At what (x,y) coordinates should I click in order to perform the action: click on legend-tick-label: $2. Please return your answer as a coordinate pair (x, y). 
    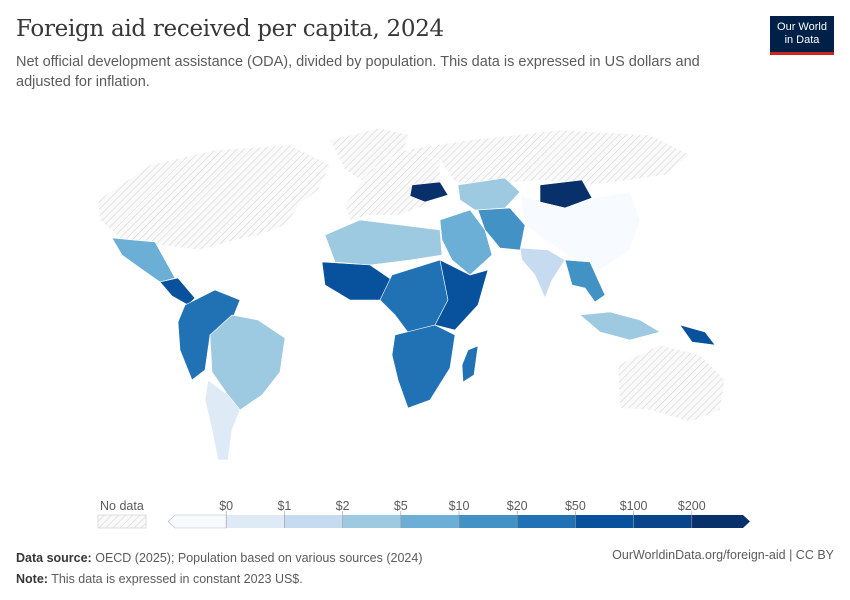
    Looking at the image, I should click on (343, 506).